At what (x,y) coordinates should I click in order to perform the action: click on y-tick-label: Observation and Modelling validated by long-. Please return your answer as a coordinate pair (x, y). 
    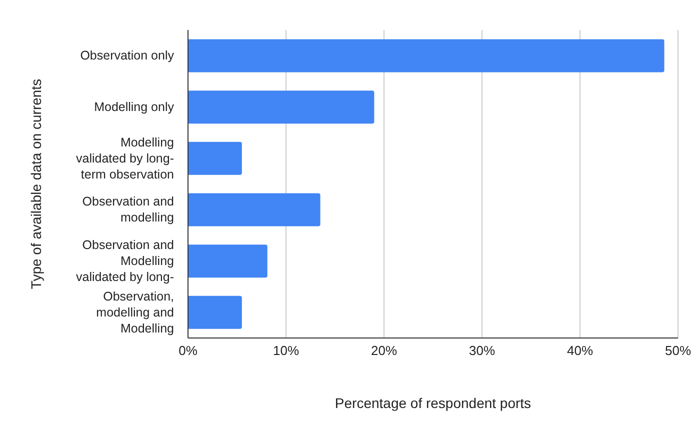
    Looking at the image, I should click on (125, 261).